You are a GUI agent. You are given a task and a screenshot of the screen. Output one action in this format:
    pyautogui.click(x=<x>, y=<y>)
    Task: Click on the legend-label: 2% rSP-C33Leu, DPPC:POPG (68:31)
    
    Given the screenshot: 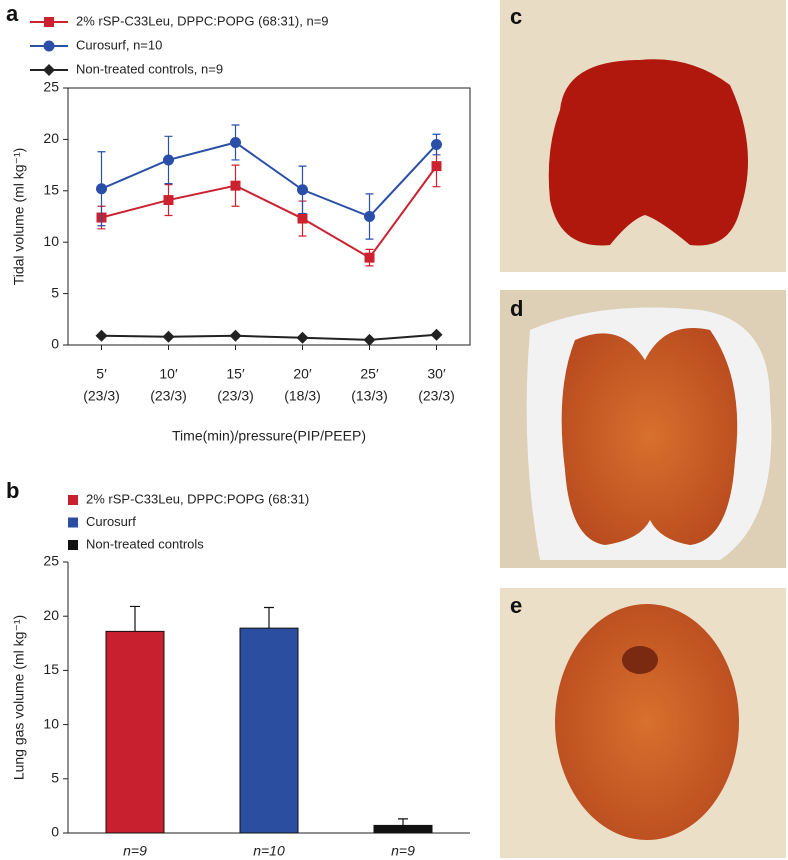 What is the action you would take?
    pyautogui.click(x=197, y=498)
    